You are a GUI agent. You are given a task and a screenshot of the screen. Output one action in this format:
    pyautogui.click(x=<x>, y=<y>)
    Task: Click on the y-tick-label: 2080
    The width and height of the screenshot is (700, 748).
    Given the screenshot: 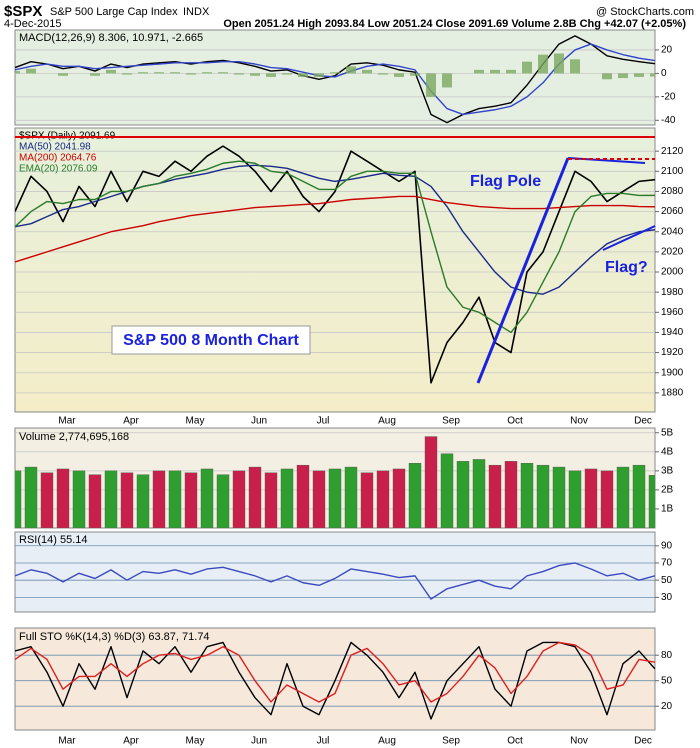 What is the action you would take?
    pyautogui.click(x=672, y=191)
    